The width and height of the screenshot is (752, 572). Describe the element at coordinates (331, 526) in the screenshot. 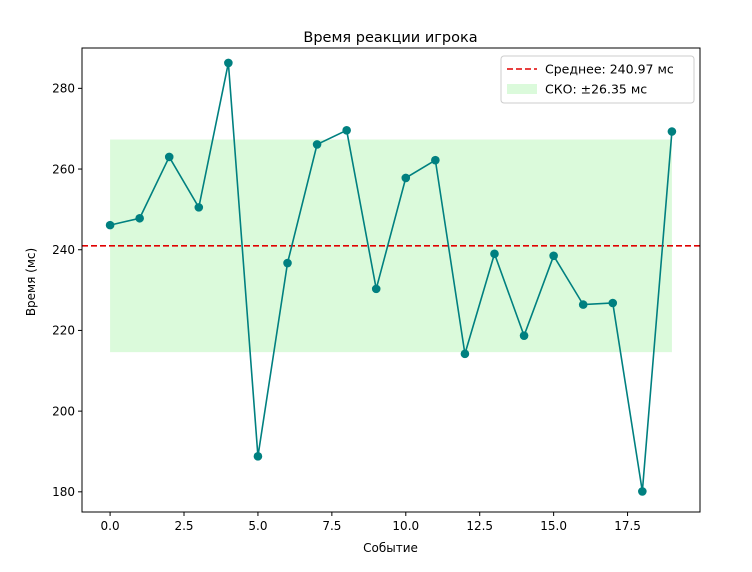

I see `x-tick-label: 7.5` at that location.